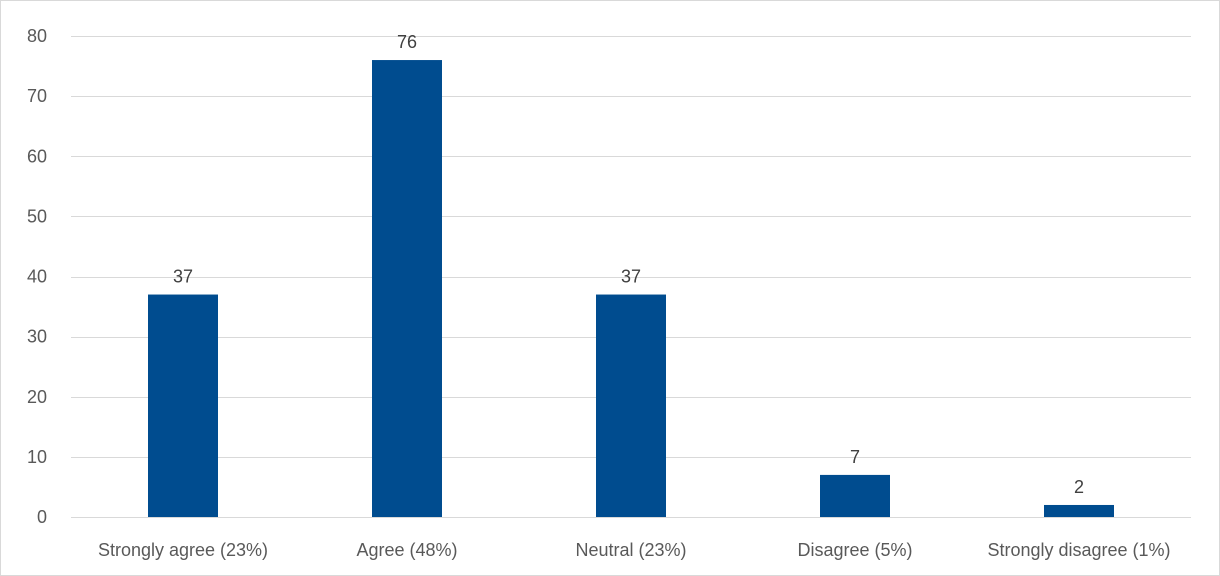 This screenshot has width=1220, height=576. I want to click on data-label: 76, so click(407, 42).